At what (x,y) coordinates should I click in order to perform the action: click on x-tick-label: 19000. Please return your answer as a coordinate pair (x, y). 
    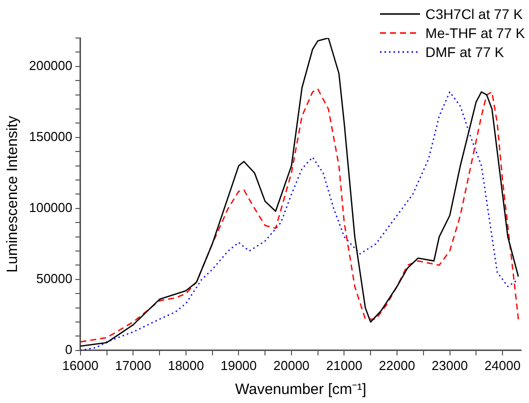
    Looking at the image, I should click on (238, 365).